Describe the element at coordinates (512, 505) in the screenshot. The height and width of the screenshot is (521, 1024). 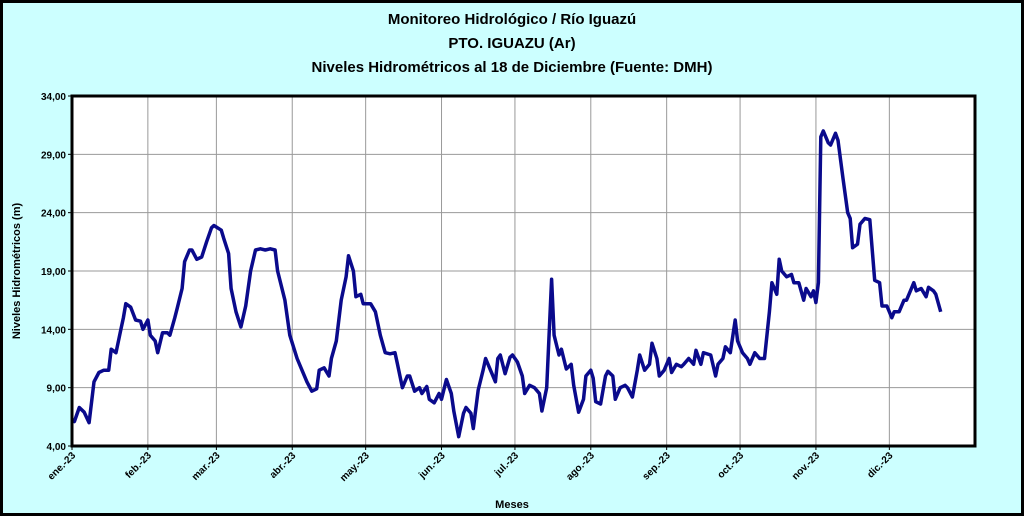
I see `x-axis-label: Meses` at that location.